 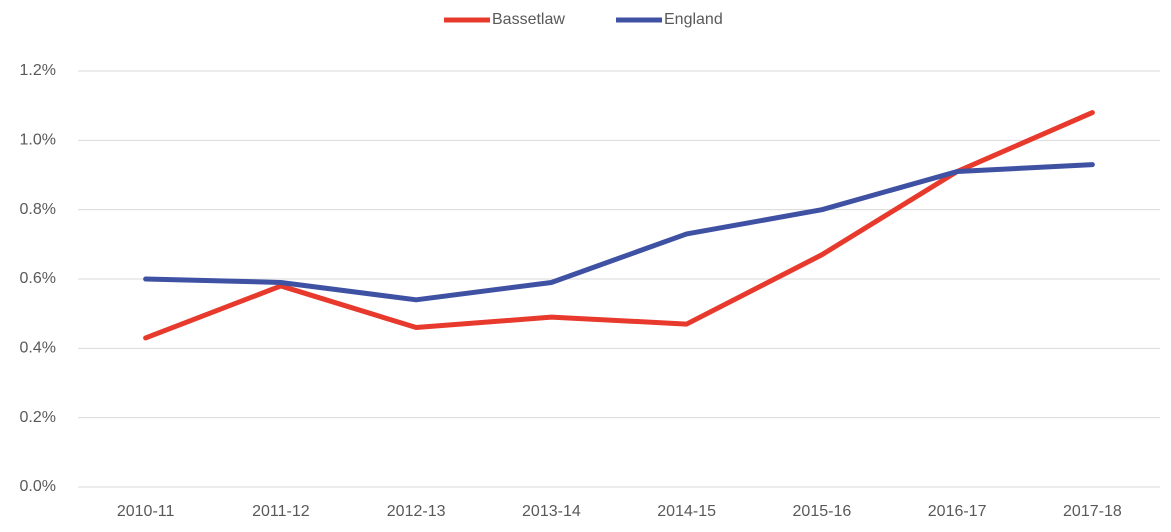 I want to click on legend-label: England, so click(x=693, y=19).